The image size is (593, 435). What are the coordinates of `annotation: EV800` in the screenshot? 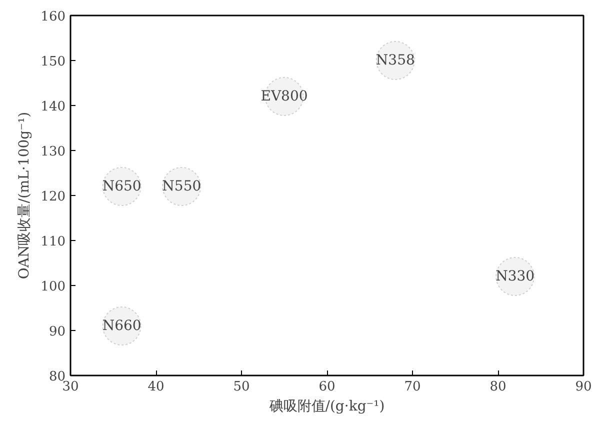 It's located at (284, 96).